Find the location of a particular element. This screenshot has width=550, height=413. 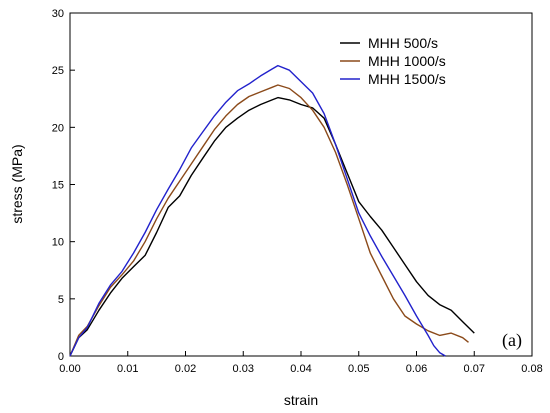

y-tick-label: 15 is located at coordinates (58, 186).